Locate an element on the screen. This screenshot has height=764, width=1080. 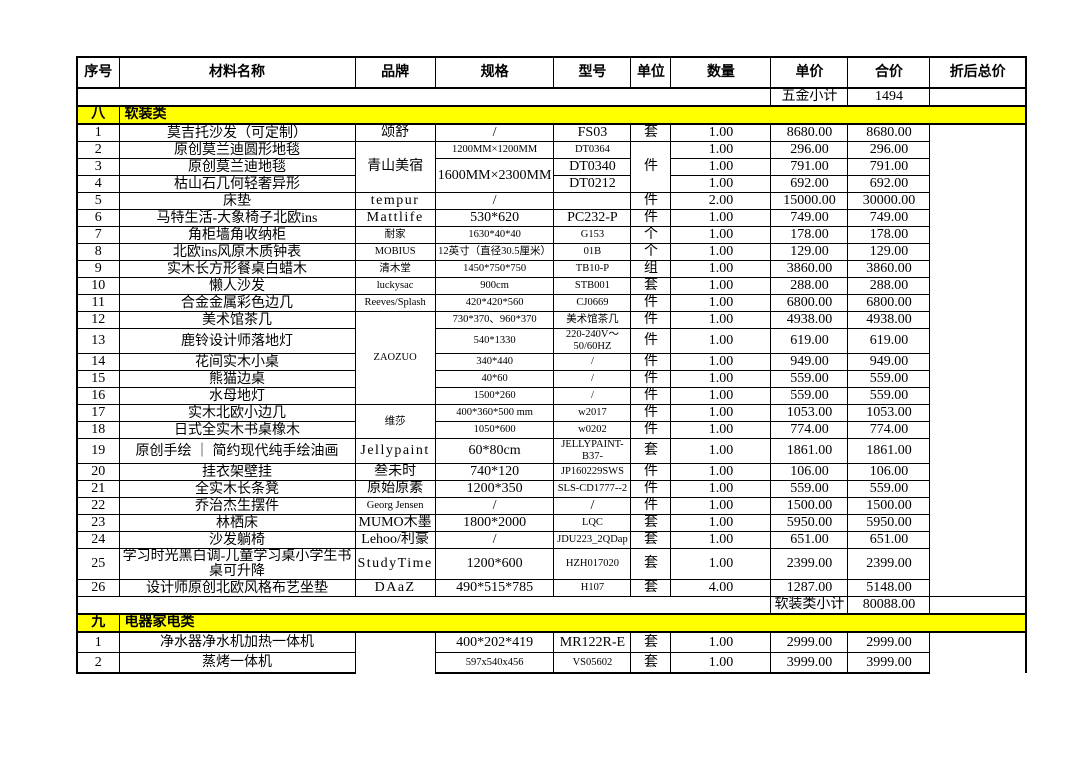
cell-name: 学习时光黑白调-儿童学习桌小学生书桌可升降 is located at coordinates (237, 564).